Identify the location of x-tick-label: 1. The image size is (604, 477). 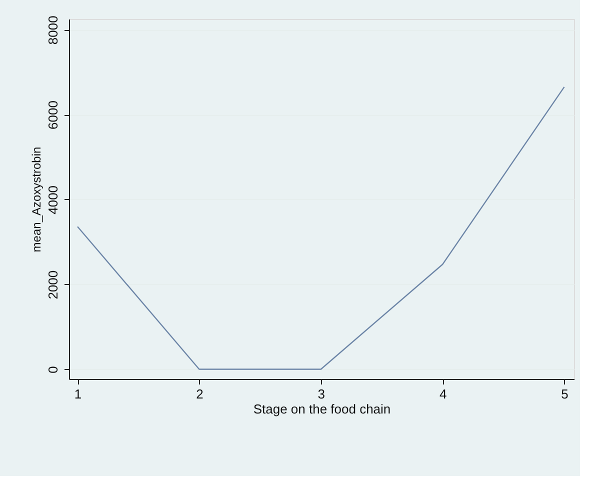
(78, 394).